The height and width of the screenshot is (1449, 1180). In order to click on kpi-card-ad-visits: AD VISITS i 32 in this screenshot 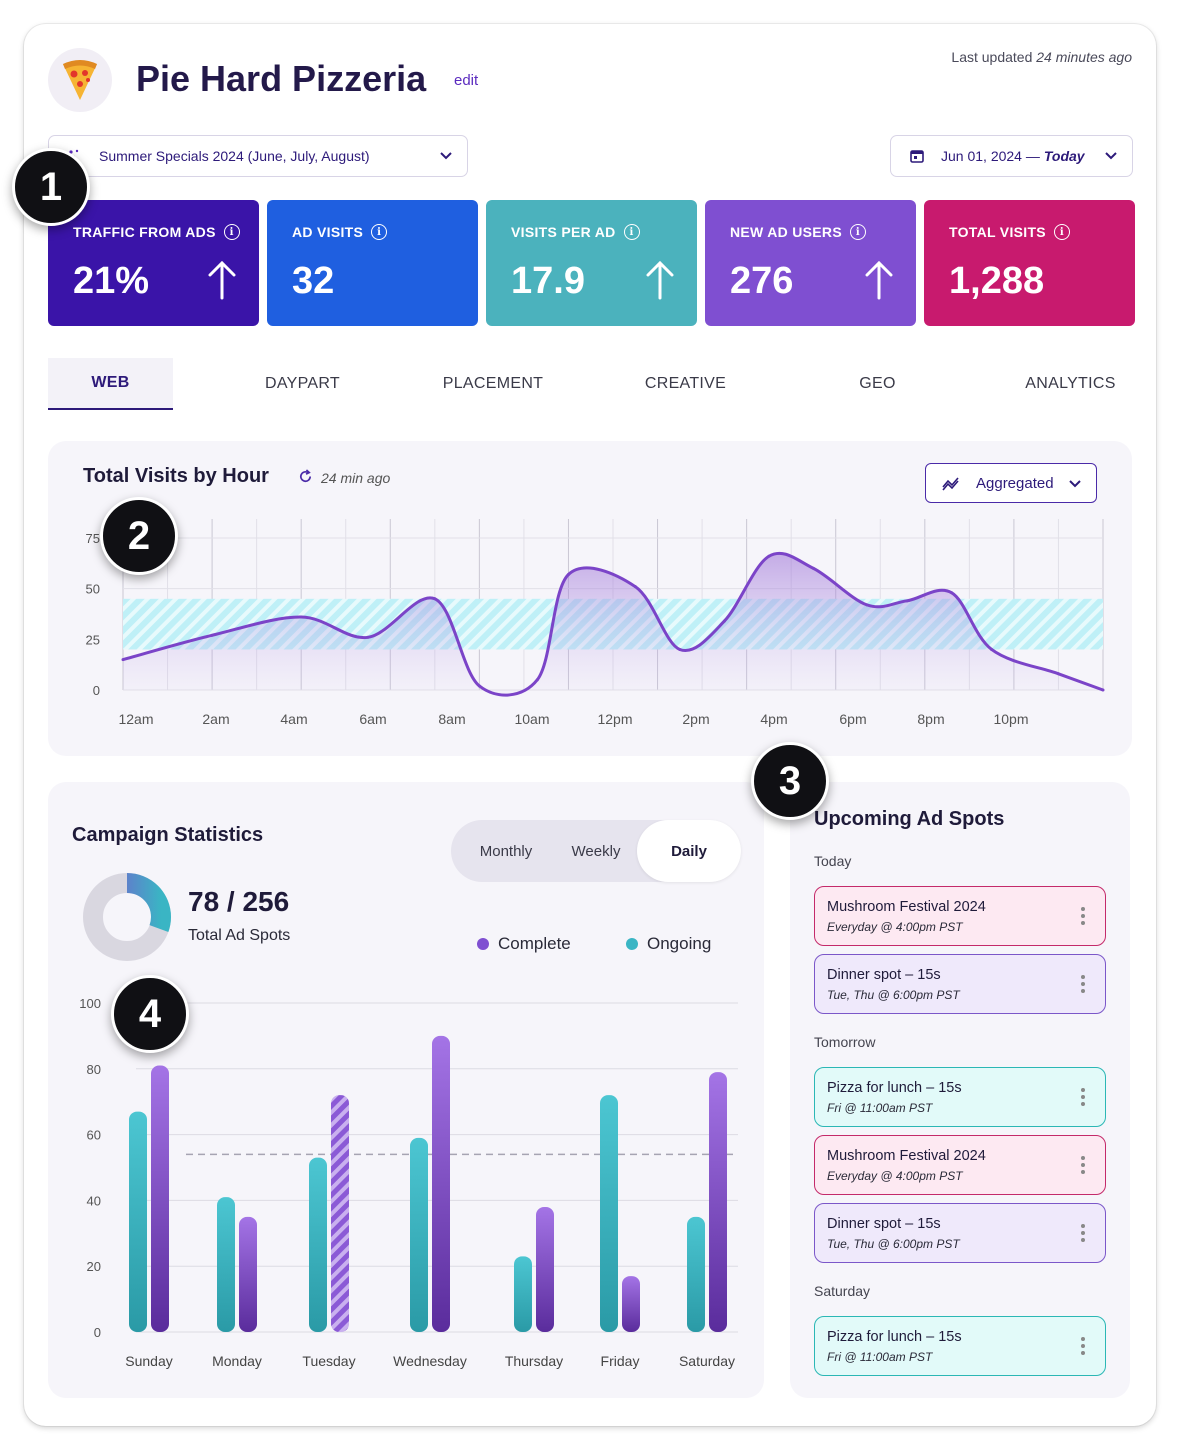, I will do `click(372, 263)`.